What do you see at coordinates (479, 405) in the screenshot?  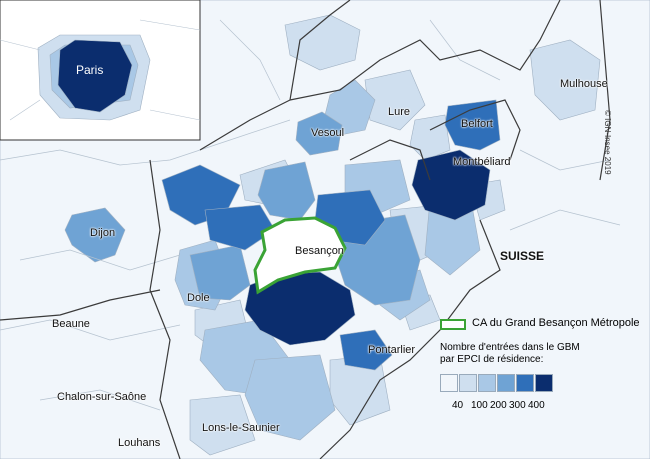 I see `legend-tick-1: 100` at bounding box center [479, 405].